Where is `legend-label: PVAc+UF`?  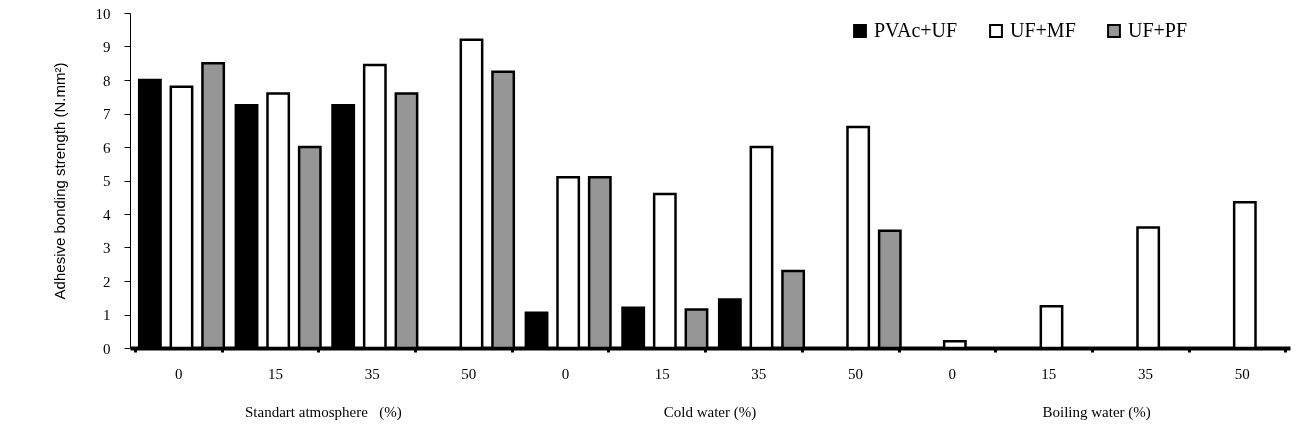
legend-label: PVAc+UF is located at coordinates (916, 30).